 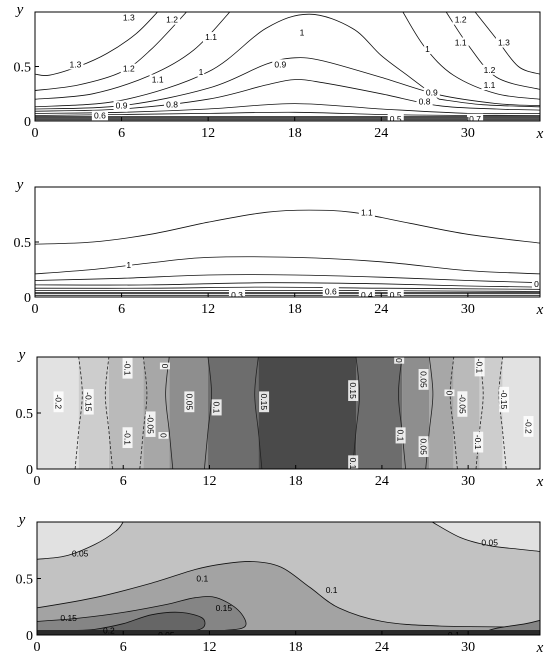 What do you see at coordinates (475, 117) in the screenshot?
I see `contour-label: 0.7` at bounding box center [475, 117].